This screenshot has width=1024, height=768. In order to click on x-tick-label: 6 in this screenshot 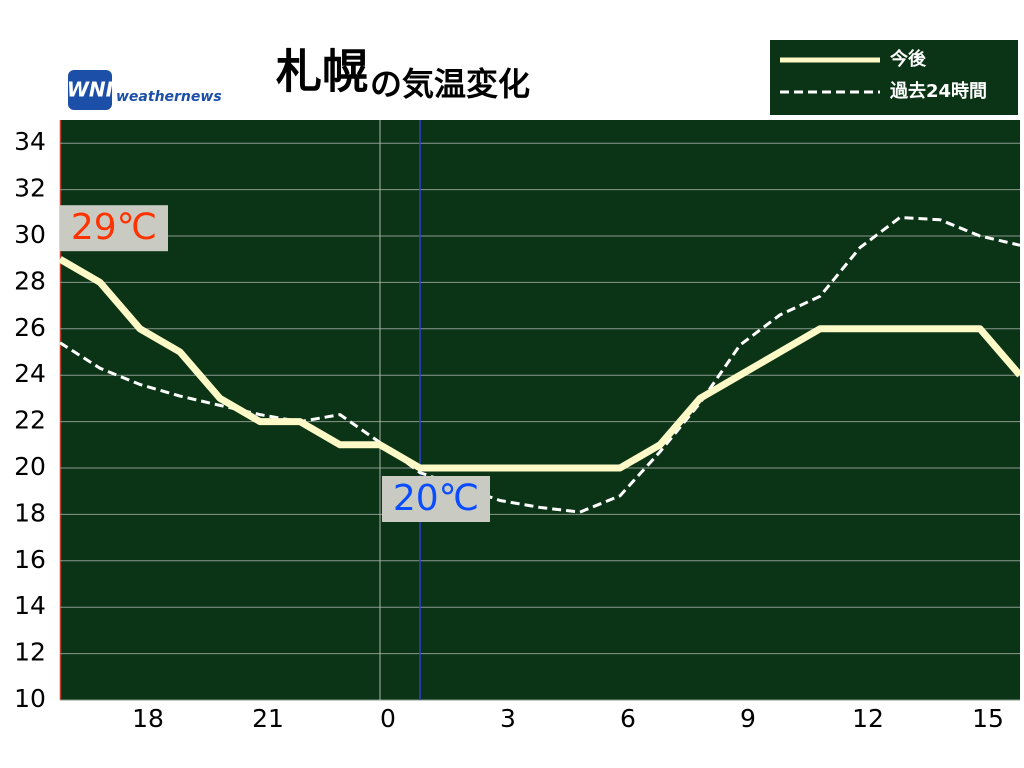, I will do `click(628, 718)`.